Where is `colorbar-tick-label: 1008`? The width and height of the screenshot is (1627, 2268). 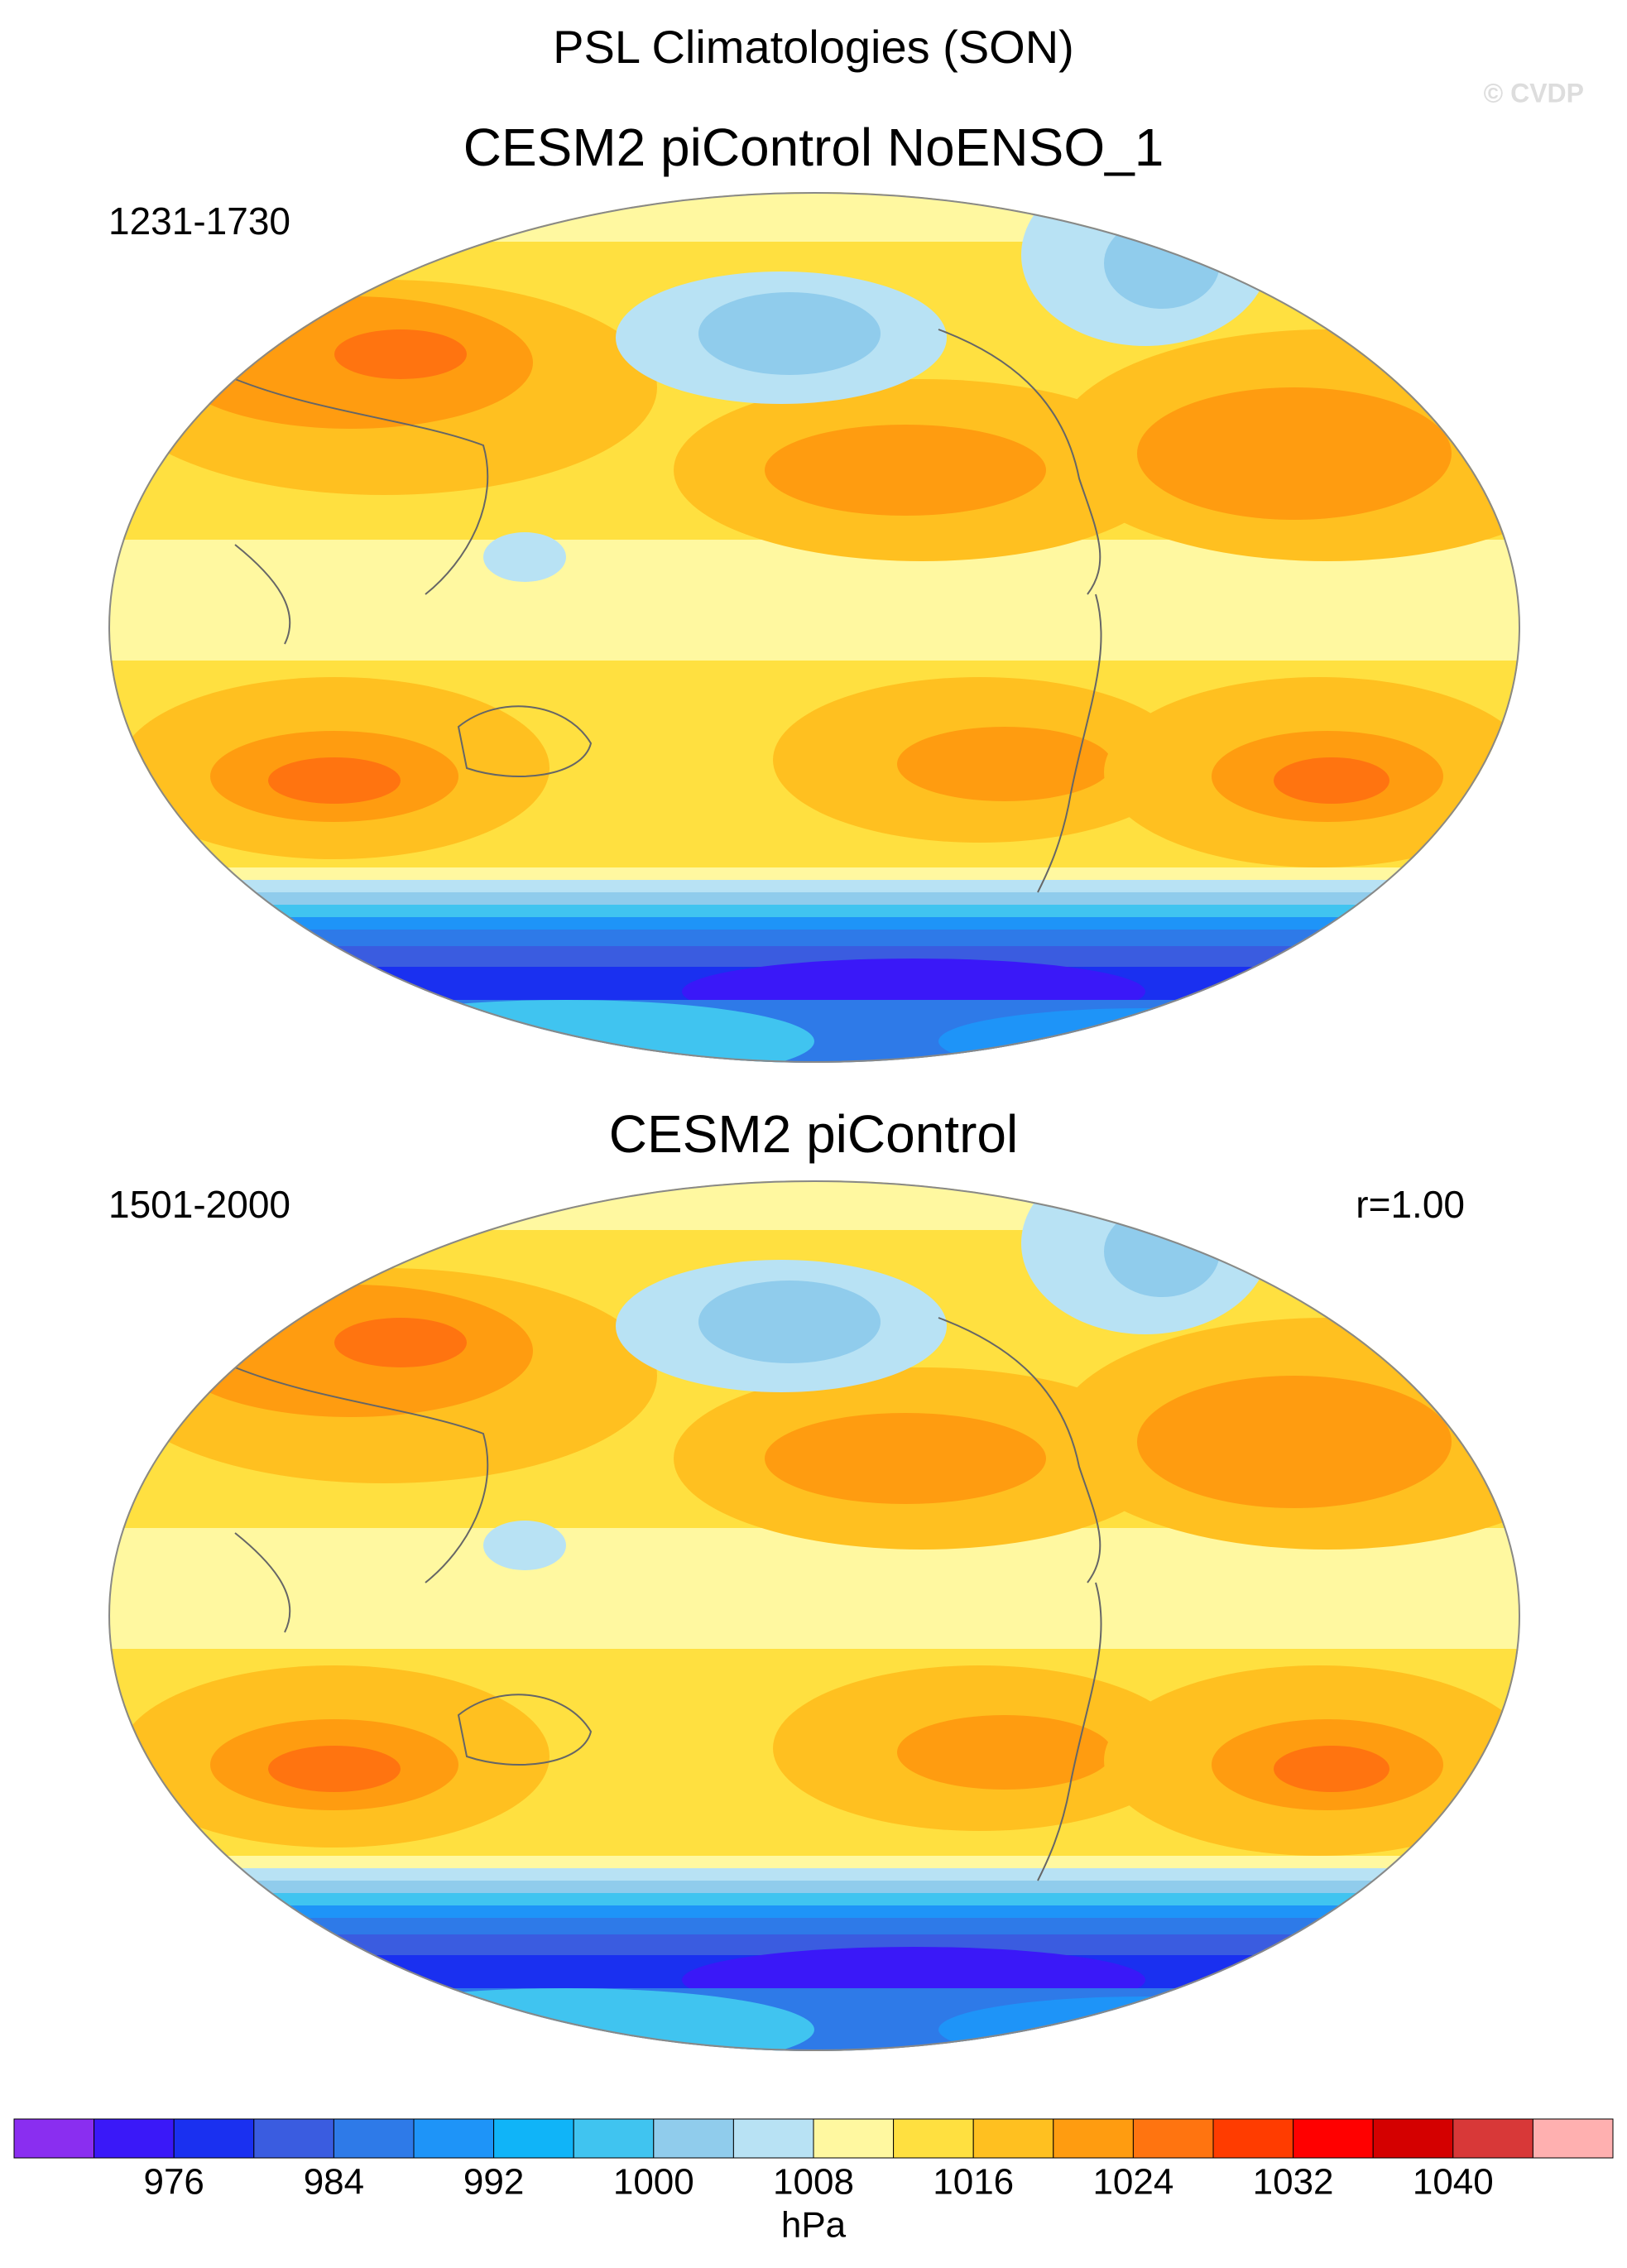
colorbar-tick-label: 1008 is located at coordinates (813, 2182).